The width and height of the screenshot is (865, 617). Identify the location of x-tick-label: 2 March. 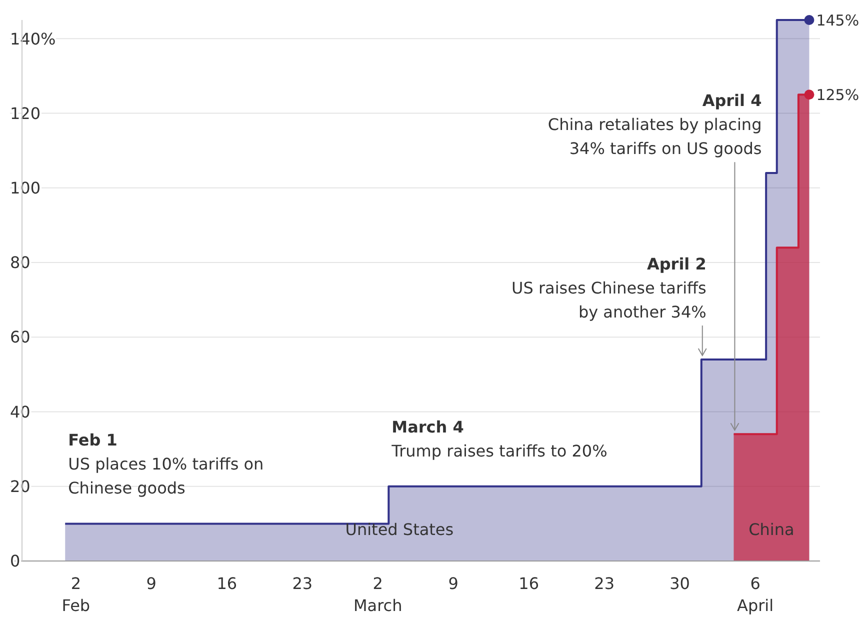
(377, 594).